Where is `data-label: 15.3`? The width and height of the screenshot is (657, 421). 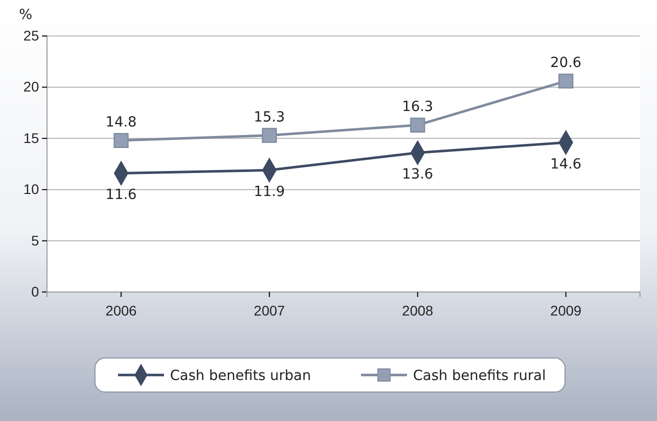
data-label: 15.3 is located at coordinates (269, 117).